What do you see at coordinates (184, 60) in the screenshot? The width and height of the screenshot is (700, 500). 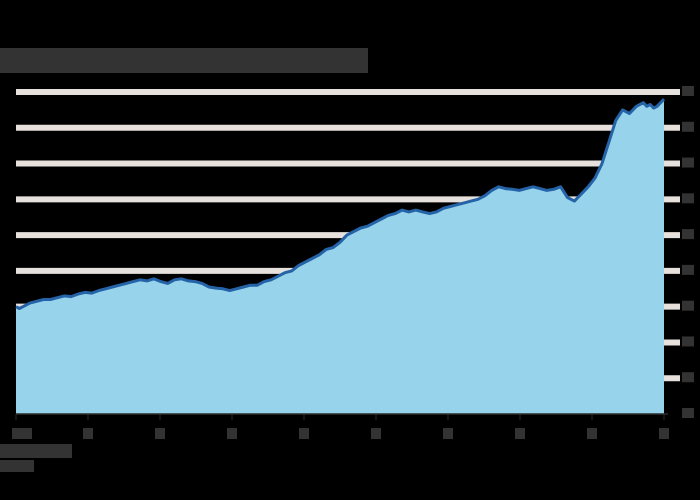 I see `chart-title-redacted` at bounding box center [184, 60].